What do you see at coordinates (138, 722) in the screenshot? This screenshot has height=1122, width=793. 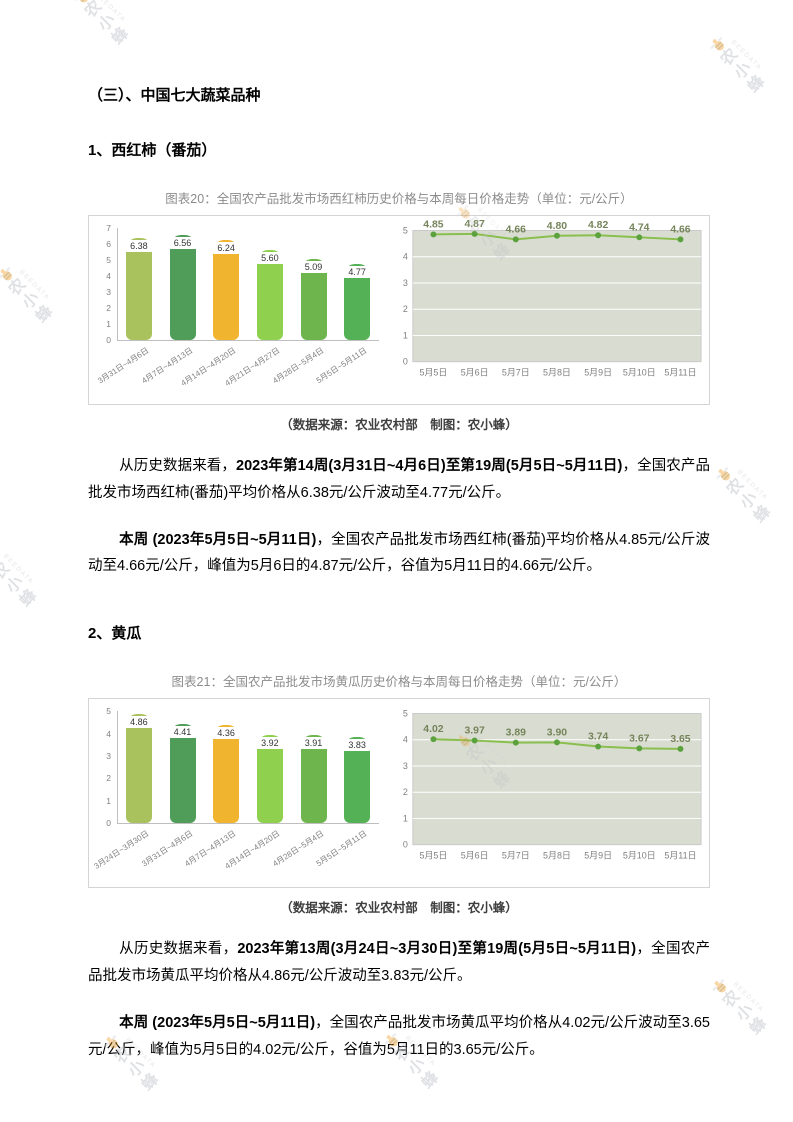 I see `bar-value-label: 4.86` at bounding box center [138, 722].